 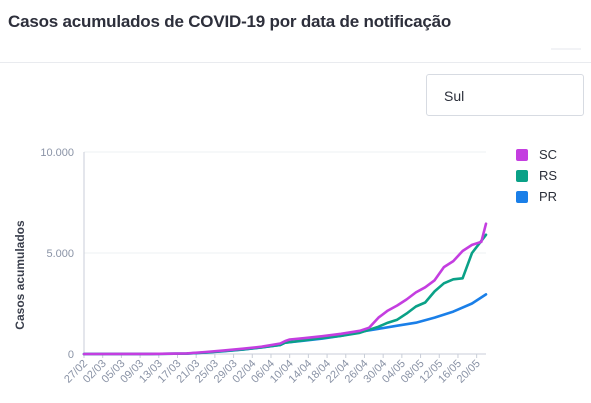 I want to click on region-select: Sul, so click(x=505, y=95).